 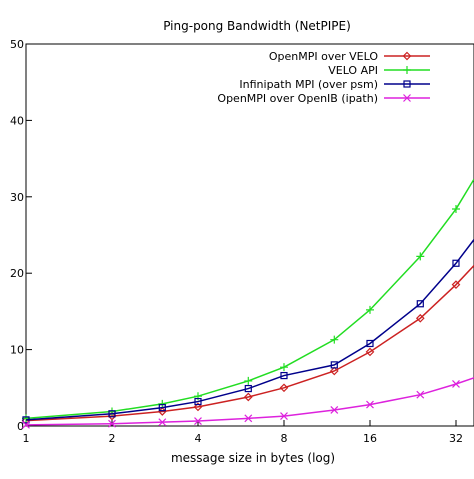 What do you see at coordinates (17, 273) in the screenshot?
I see `y-tick-label: 20` at bounding box center [17, 273].